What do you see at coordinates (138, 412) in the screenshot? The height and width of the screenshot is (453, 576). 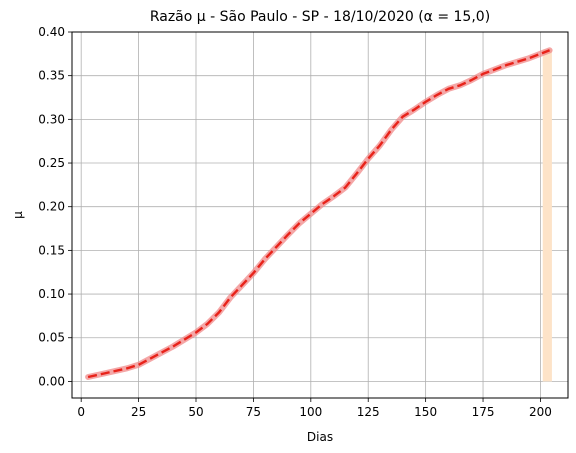 I see `x-tick-label: 25` at bounding box center [138, 412].